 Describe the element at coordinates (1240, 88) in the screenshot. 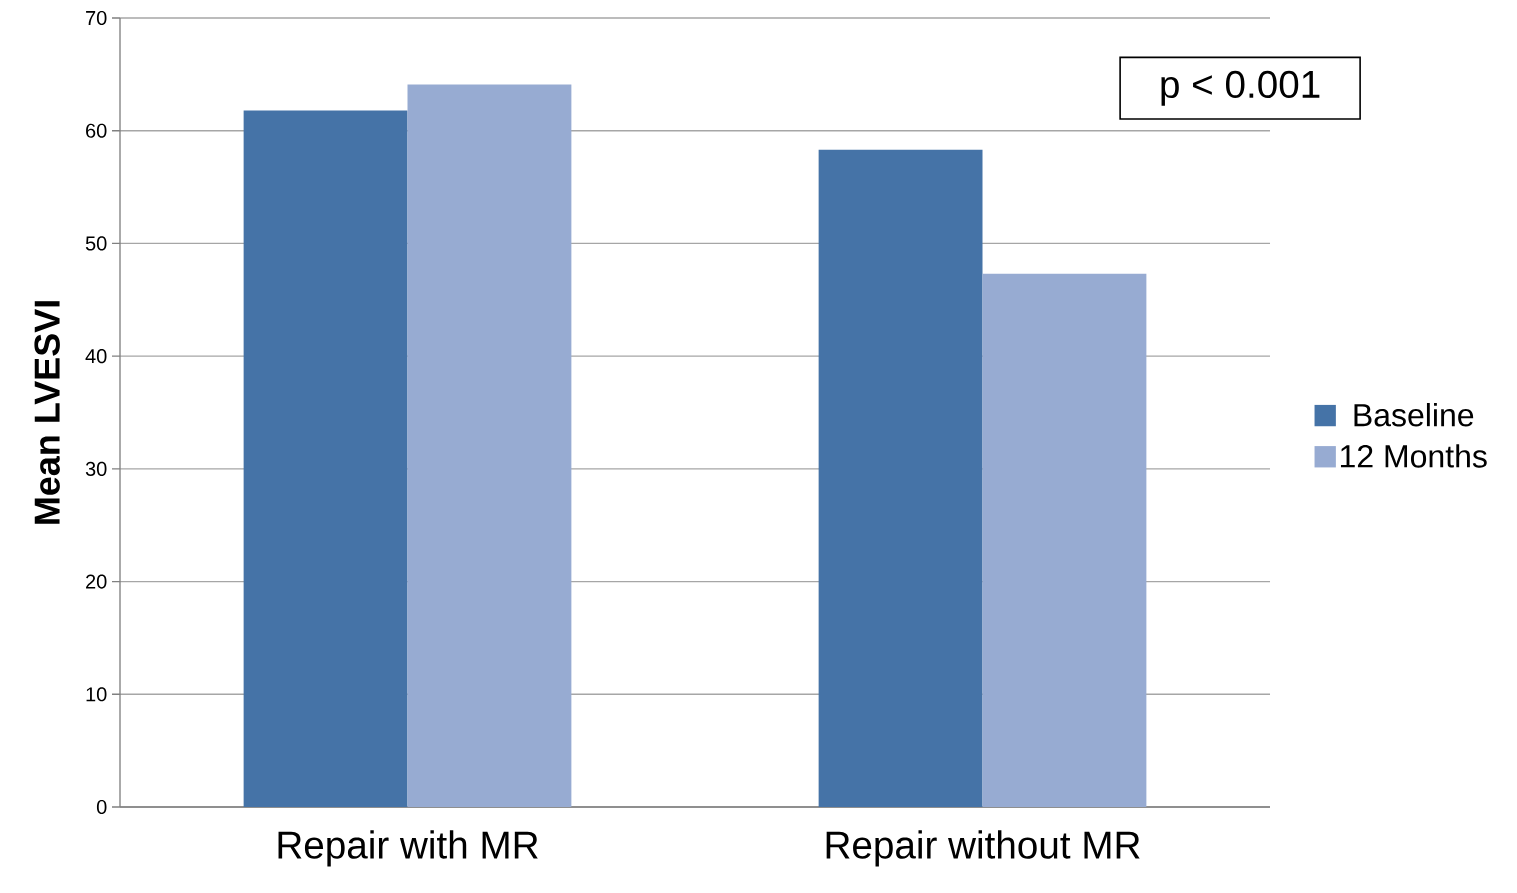

I see `annotation: p < 0.001` at that location.